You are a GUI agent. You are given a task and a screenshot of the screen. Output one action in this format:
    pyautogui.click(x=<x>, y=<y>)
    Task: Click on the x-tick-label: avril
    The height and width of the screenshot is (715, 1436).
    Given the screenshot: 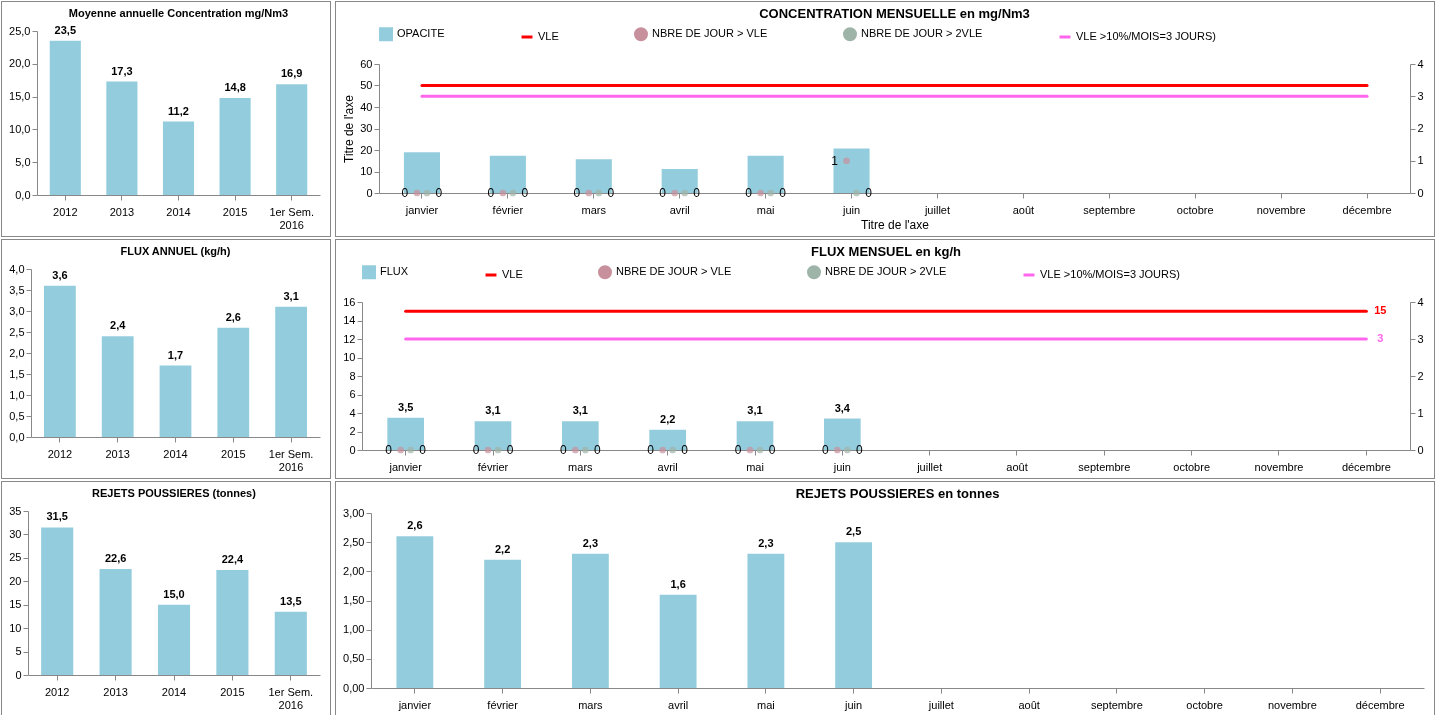 What is the action you would take?
    pyautogui.click(x=678, y=704)
    